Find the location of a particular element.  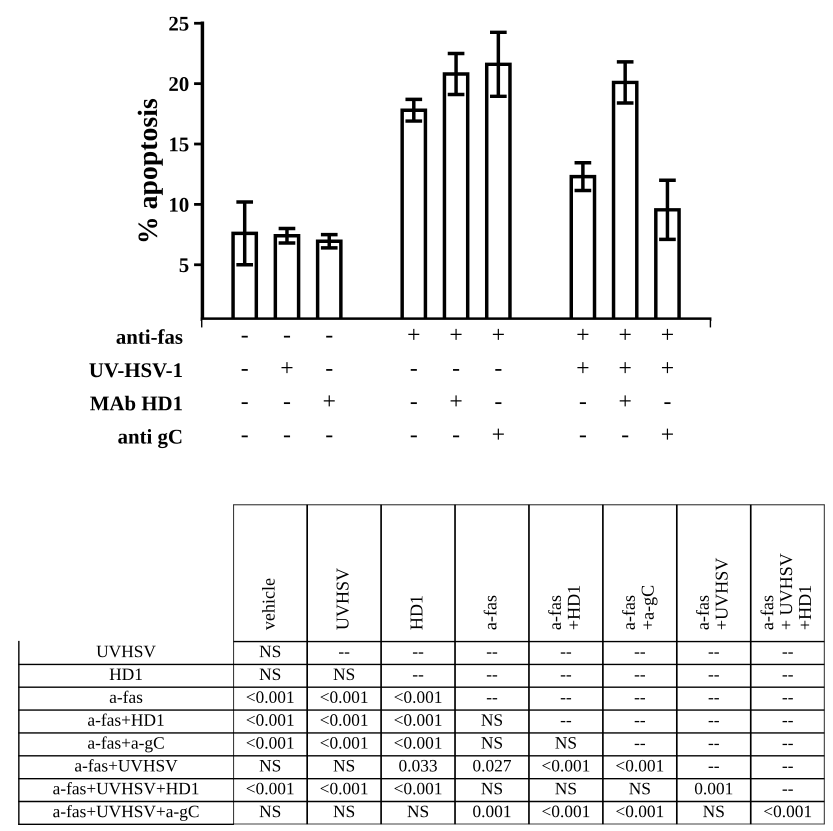

x-tick-label: a-fas +a-gC is located at coordinates (640, 608).